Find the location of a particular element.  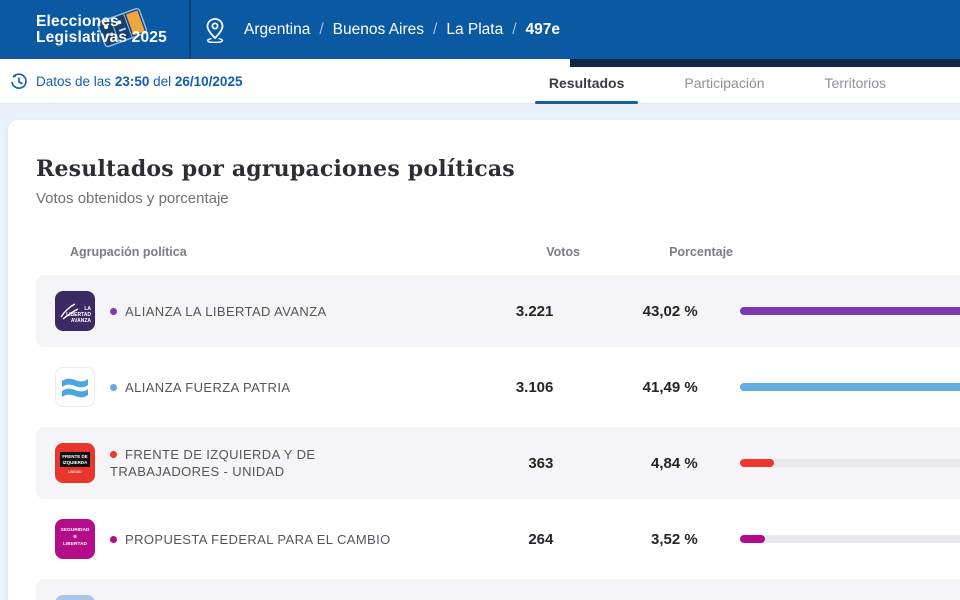

page-title: Resultados por agrupaciones políticas is located at coordinates (275, 169).